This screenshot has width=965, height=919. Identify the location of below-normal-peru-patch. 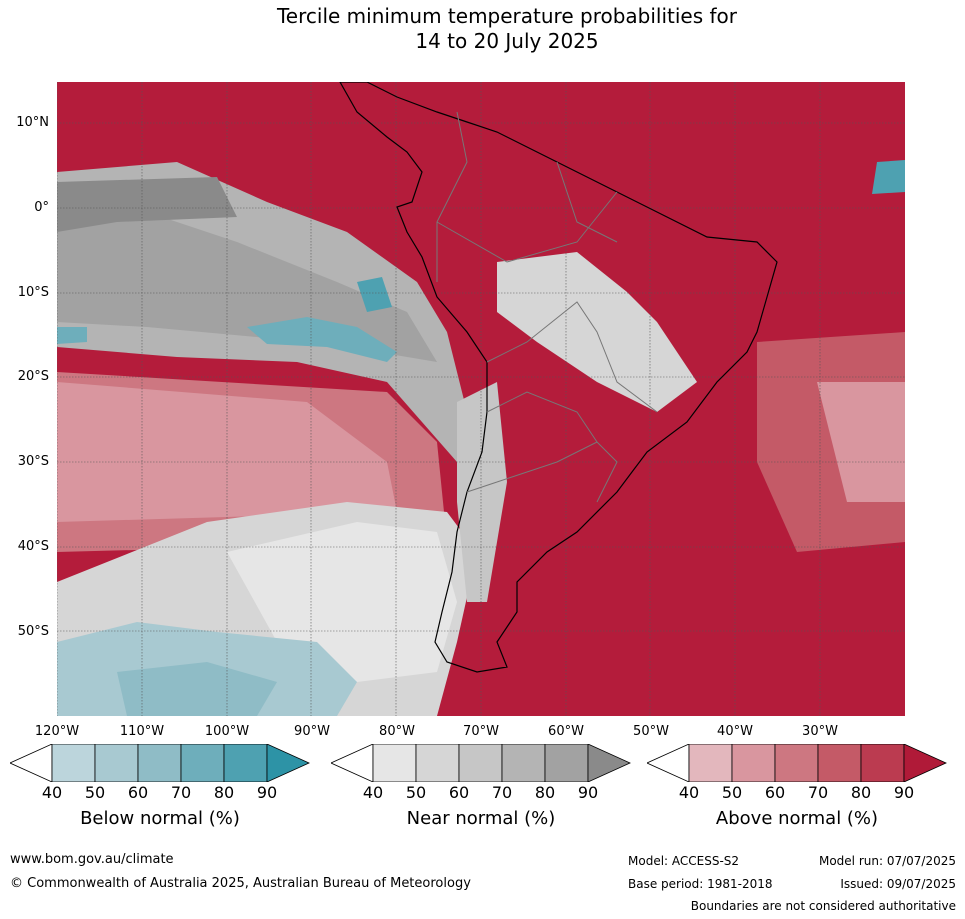
(374, 294).